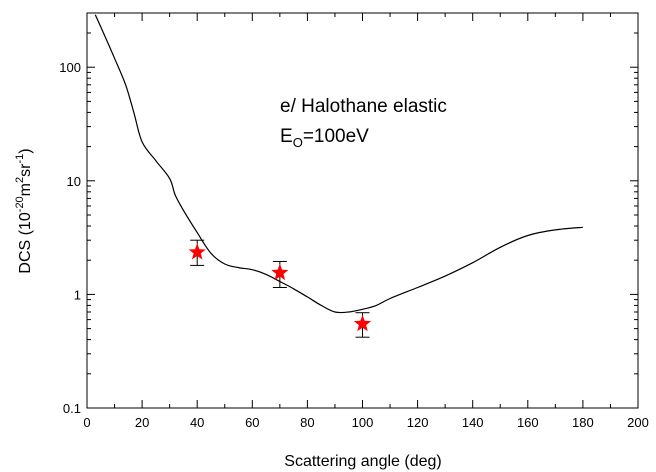  What do you see at coordinates (286, 136) in the screenshot?
I see `energy-symbol: E` at bounding box center [286, 136].